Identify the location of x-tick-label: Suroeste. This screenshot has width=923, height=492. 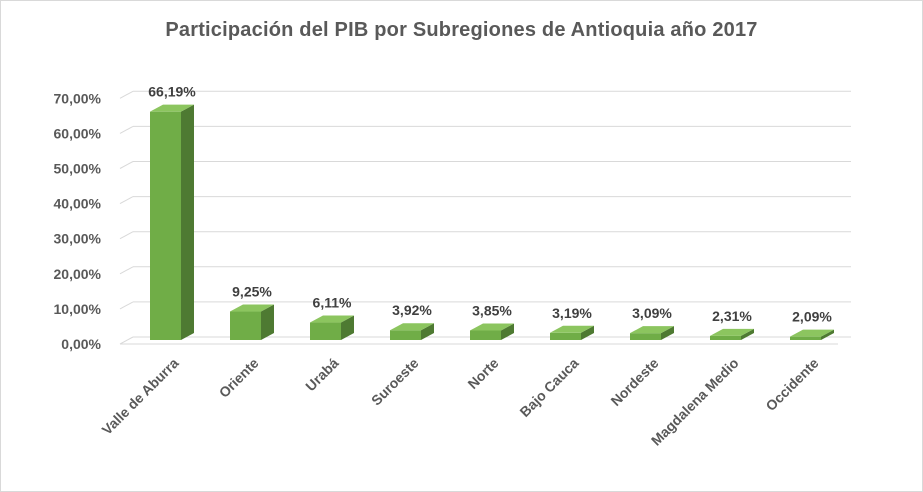
(395, 382).